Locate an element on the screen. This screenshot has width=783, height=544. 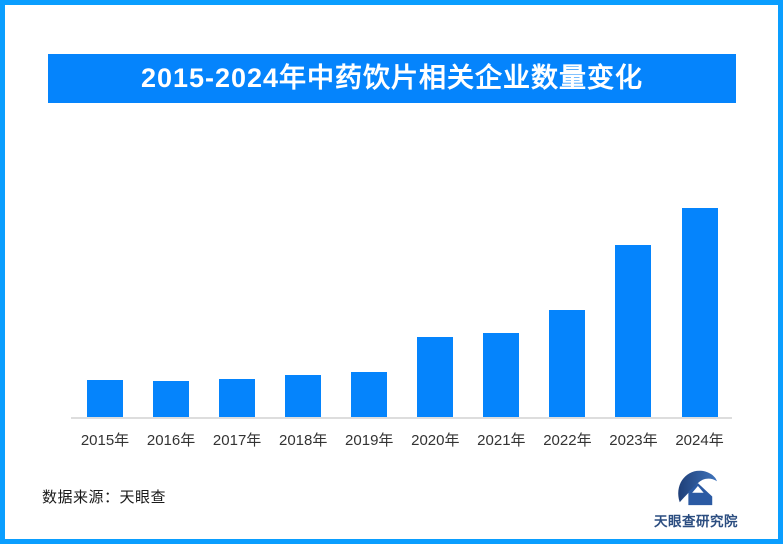
bar-2023年 is located at coordinates (633, 331).